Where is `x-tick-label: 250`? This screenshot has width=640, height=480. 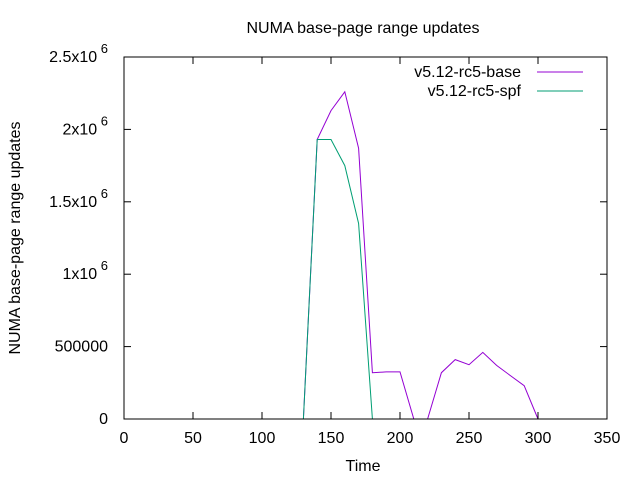 x-tick-label: 250 is located at coordinates (469, 438).